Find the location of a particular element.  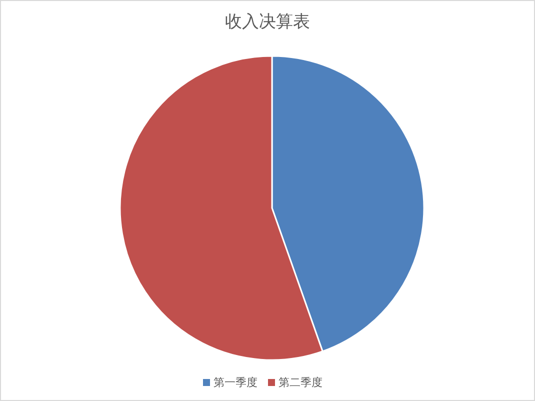

legend-label: 第一季度 is located at coordinates (236, 382).